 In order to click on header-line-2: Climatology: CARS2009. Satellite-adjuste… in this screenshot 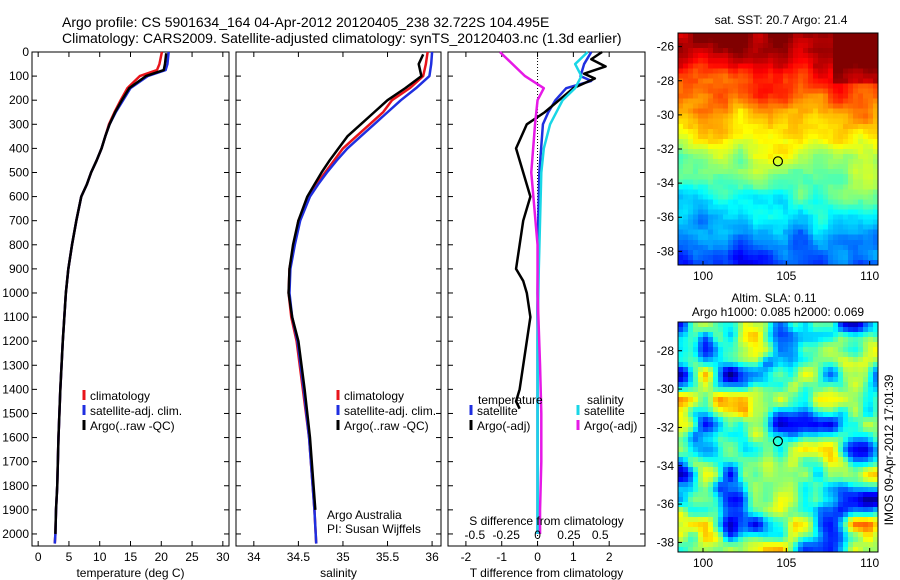, I will do `click(342, 38)`.